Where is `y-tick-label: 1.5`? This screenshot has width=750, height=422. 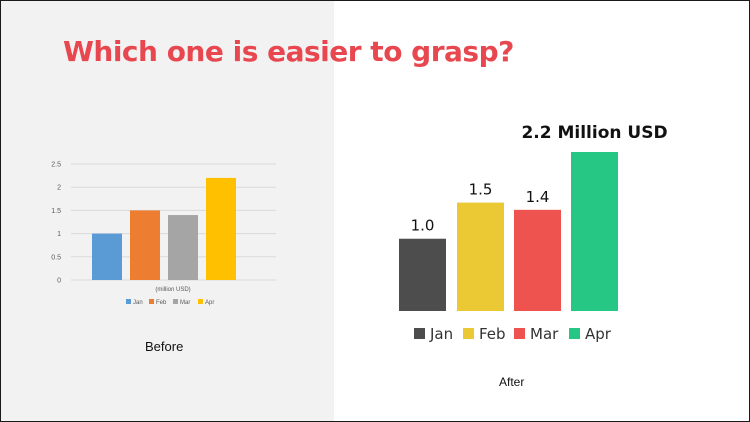
y-tick-label: 1.5 is located at coordinates (56, 211).